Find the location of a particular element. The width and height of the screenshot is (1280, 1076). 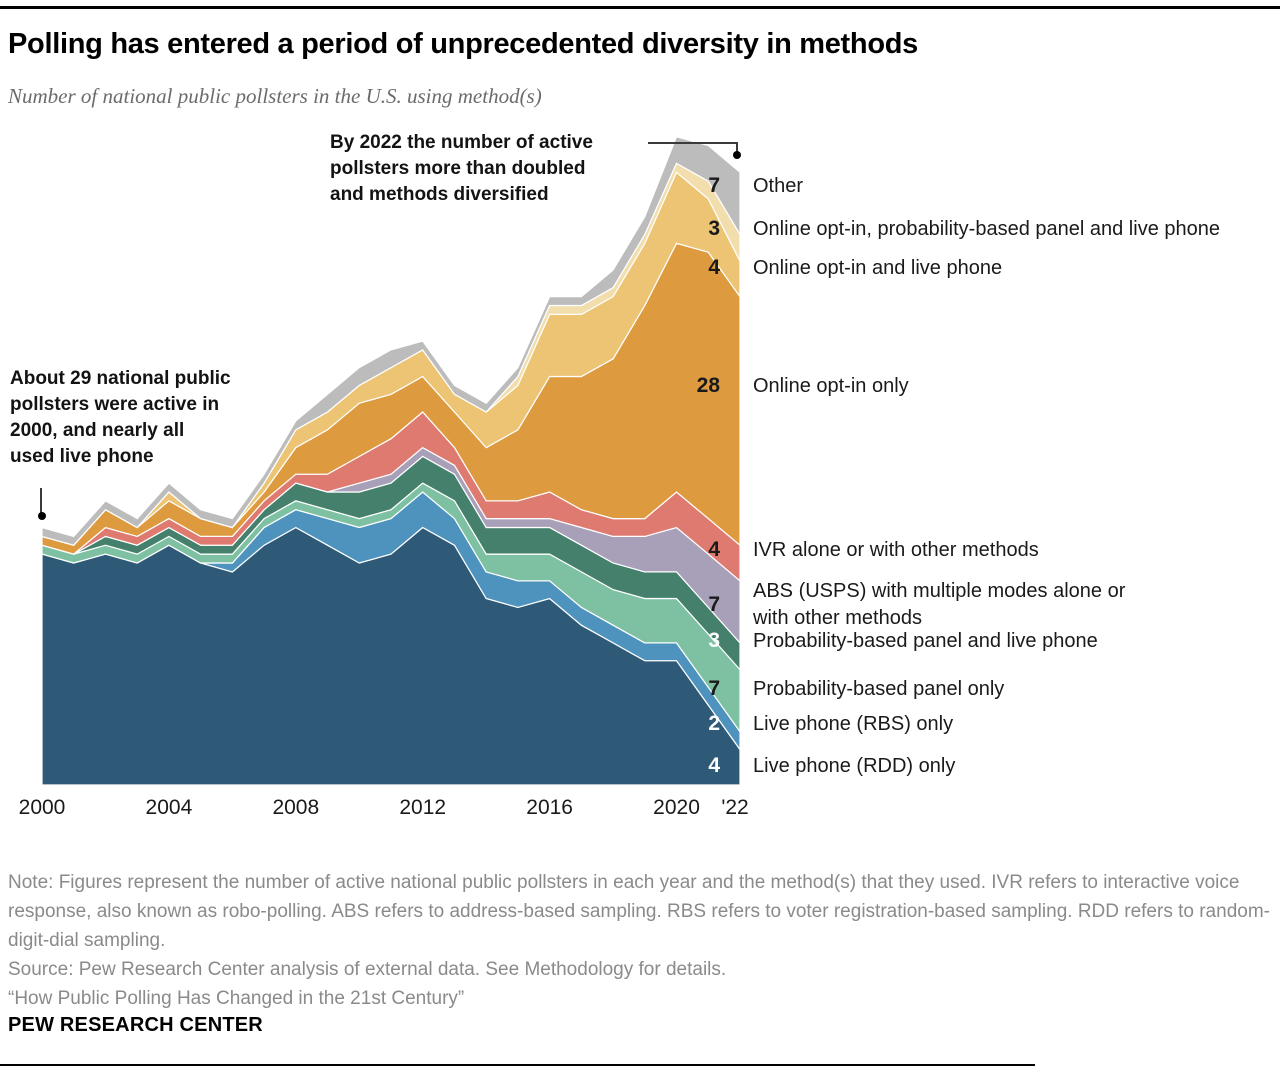

legend-label-online_opt_in_only: Online opt-in only is located at coordinates (831, 385).